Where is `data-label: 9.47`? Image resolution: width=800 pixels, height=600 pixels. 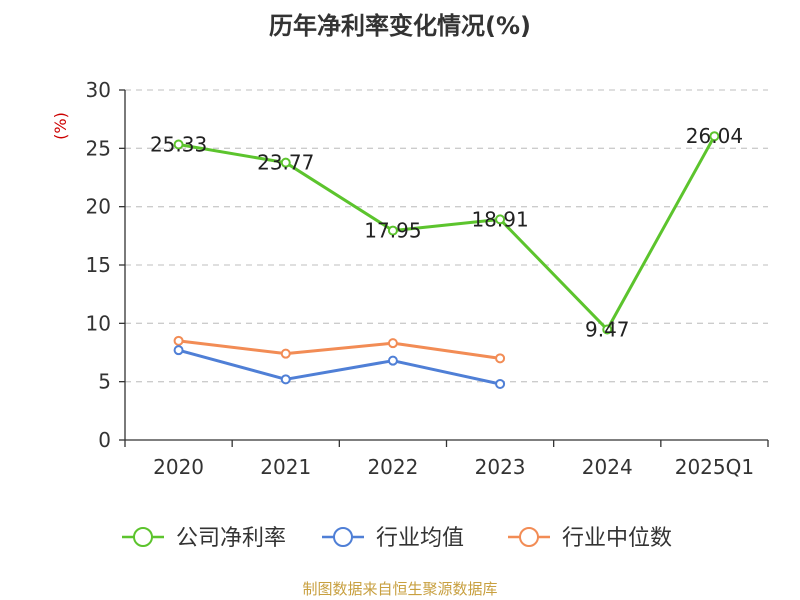
data-label: 9.47 is located at coordinates (607, 330).